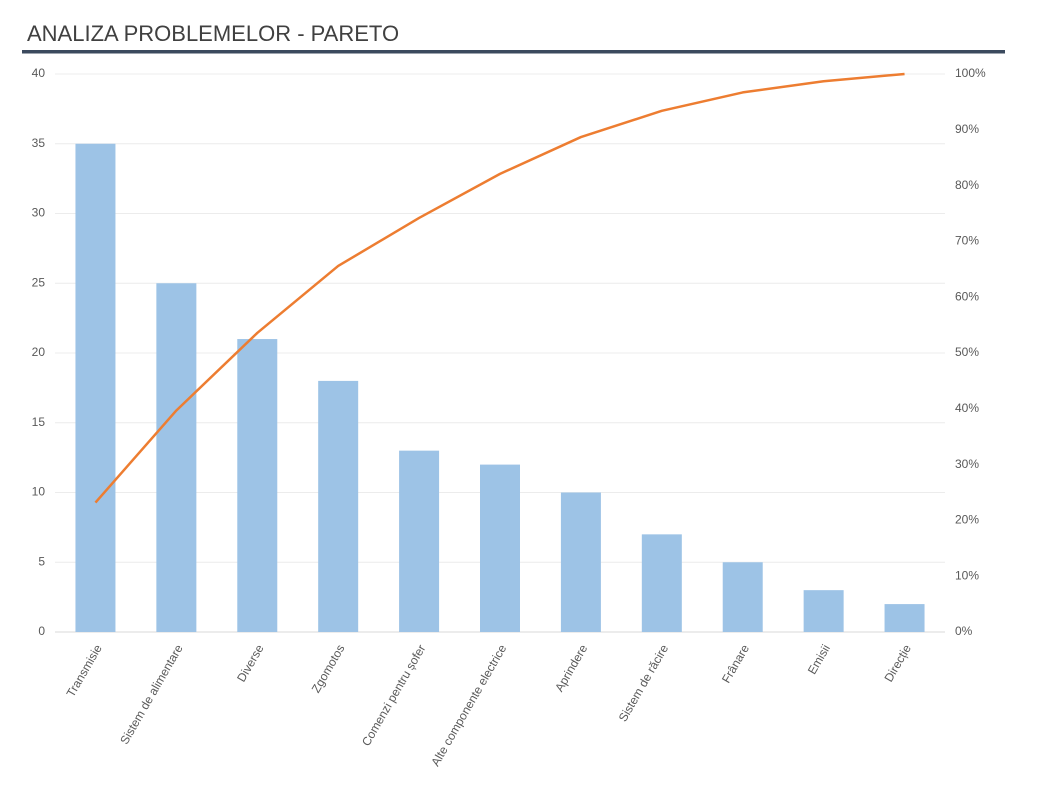 Image resolution: width=1038 pixels, height=800 pixels. What do you see at coordinates (328, 668) in the screenshot?
I see `x-tick-label: Zgomotos` at bounding box center [328, 668].